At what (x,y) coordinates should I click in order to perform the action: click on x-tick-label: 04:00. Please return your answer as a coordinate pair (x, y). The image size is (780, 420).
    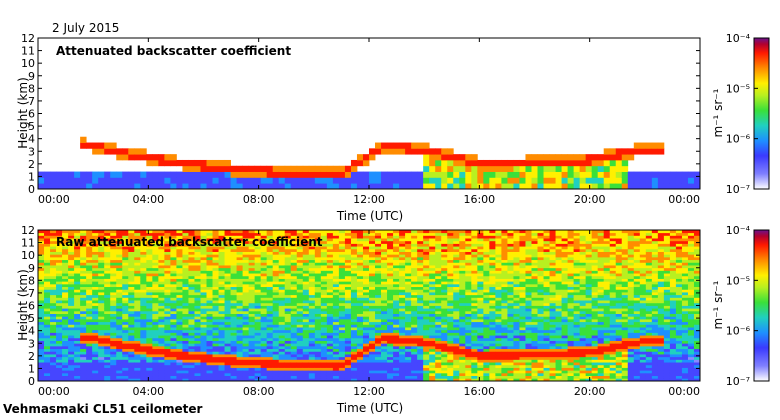
    Looking at the image, I should click on (148, 199).